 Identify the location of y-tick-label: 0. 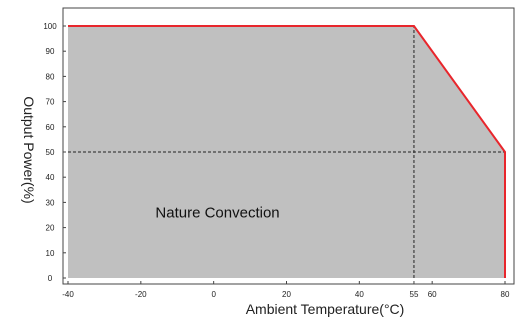
(50, 278).